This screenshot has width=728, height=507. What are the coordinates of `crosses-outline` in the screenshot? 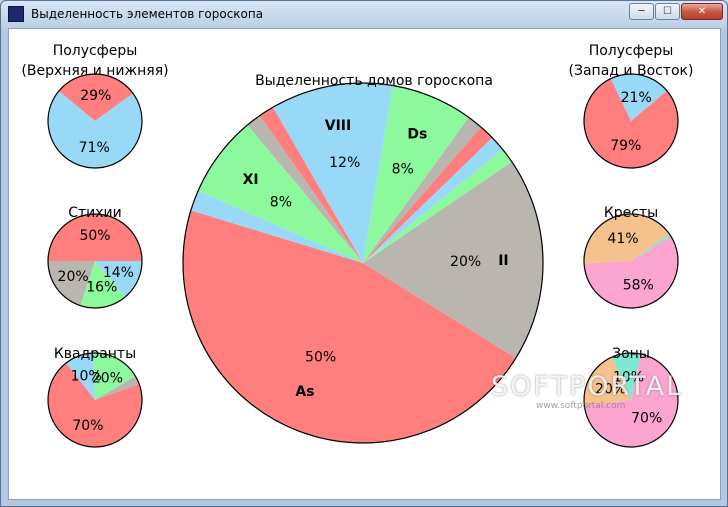 It's located at (631, 261).